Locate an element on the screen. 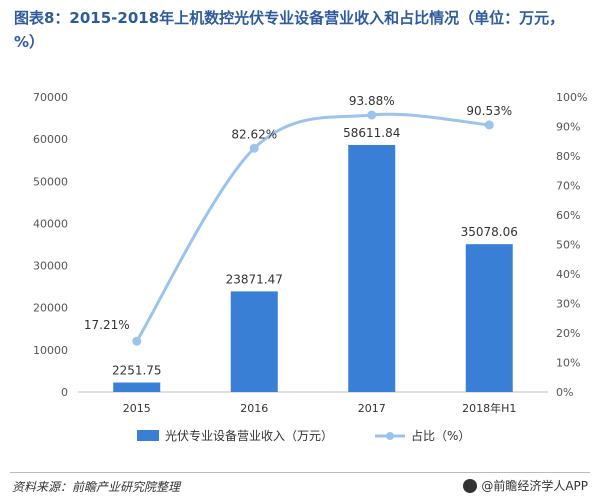  y-right-tick-label: 100% is located at coordinates (571, 97).